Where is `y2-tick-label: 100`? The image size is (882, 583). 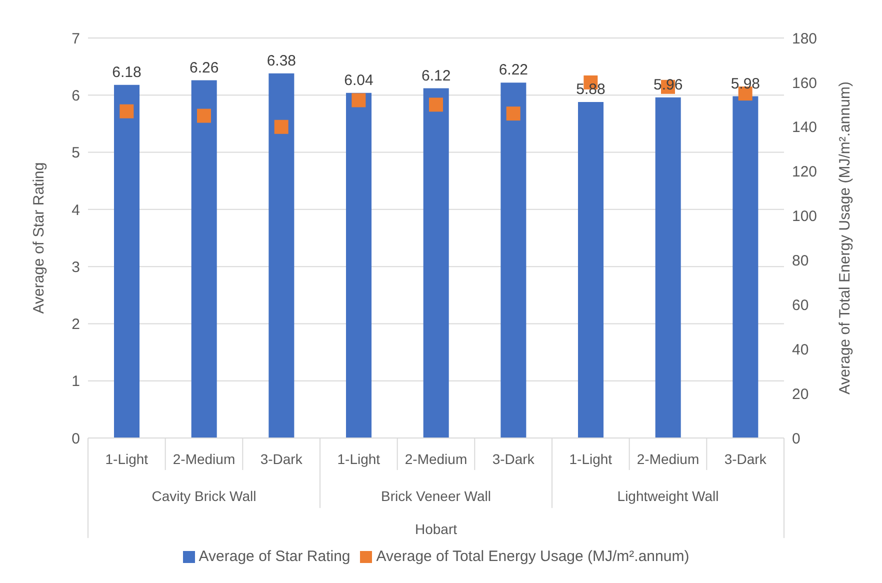 y2-tick-label: 100 is located at coordinates (805, 217).